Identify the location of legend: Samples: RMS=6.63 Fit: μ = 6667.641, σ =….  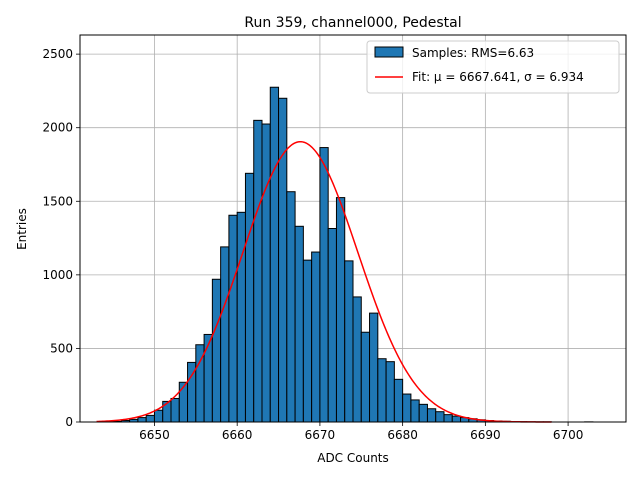
(493, 67).